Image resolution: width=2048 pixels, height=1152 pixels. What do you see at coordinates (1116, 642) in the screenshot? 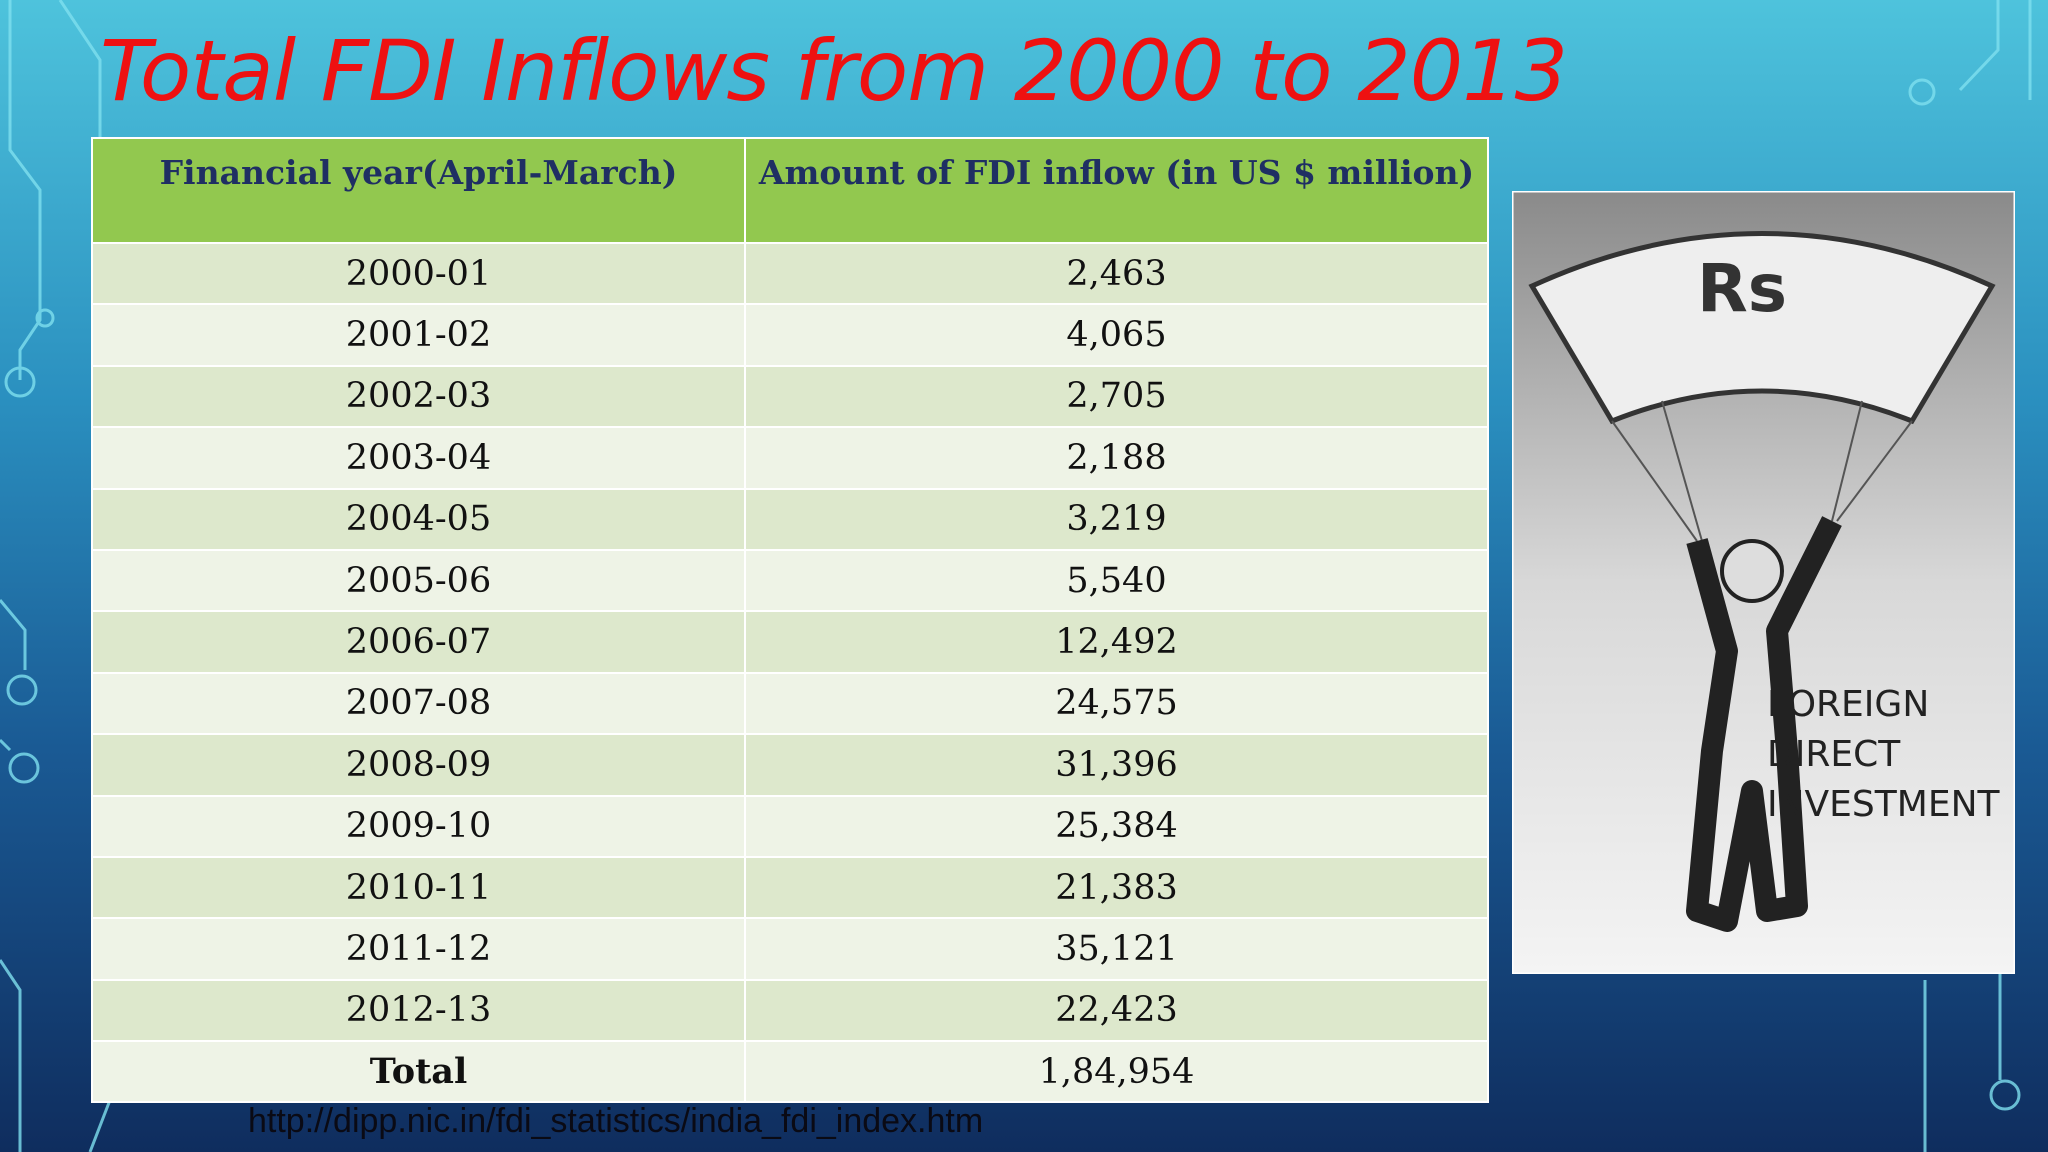
I see `table-cell: 12,492` at bounding box center [1116, 642].